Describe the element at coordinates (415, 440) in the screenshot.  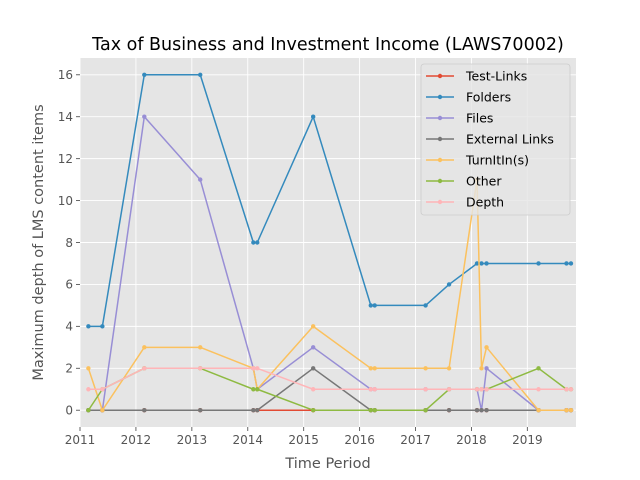
I see `x-tick-label: 2017` at that location.